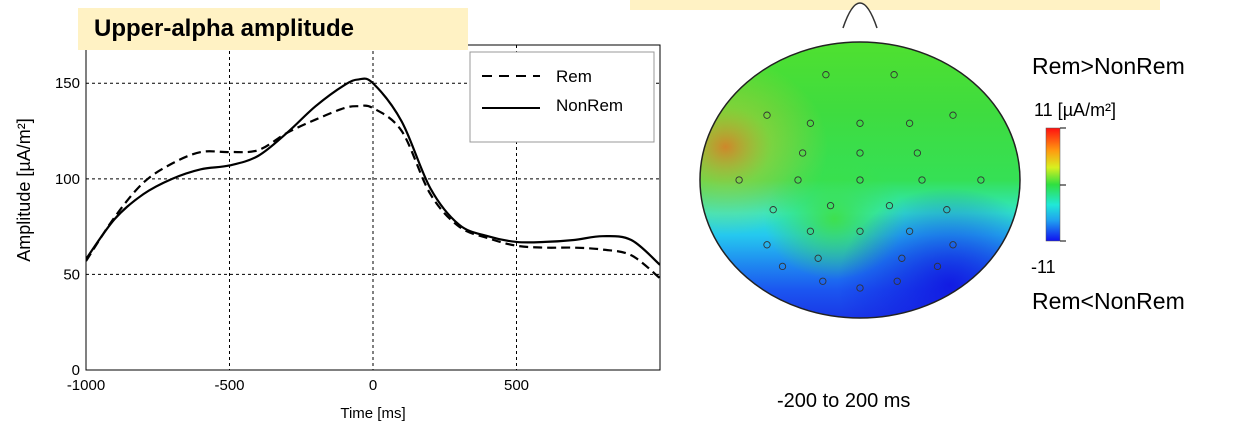 The image size is (1249, 426). I want to click on colorbar-max-label: 11 [µA/m²], so click(1075, 110).